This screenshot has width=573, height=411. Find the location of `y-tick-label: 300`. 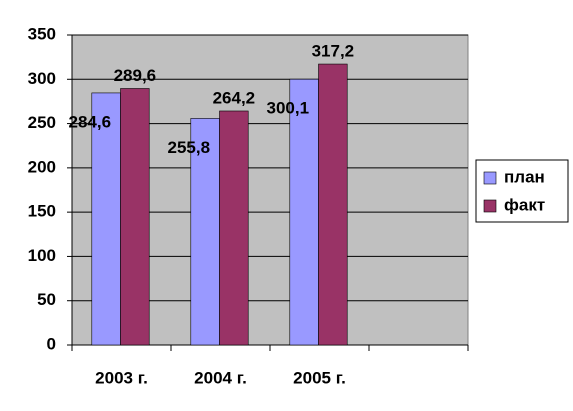

y-tick-label: 300 is located at coordinates (42, 78).